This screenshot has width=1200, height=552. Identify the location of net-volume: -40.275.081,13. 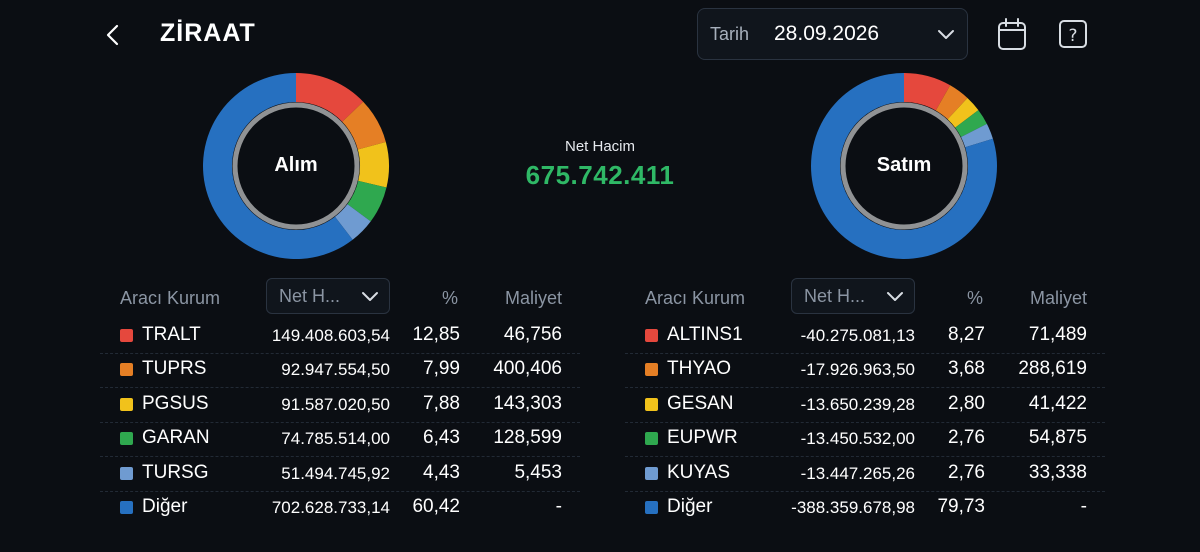
(857, 335).